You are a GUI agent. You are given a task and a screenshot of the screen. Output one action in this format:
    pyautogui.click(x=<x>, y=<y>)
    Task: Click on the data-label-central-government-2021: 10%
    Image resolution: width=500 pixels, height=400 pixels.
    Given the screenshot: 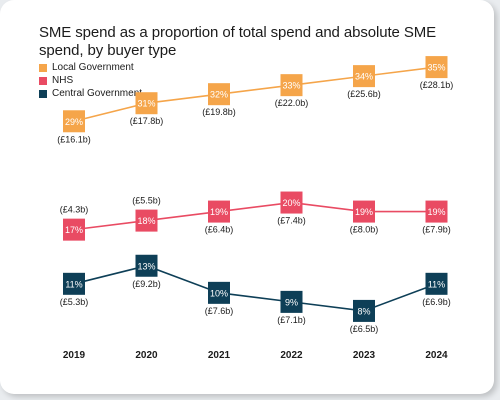 What is the action you would take?
    pyautogui.click(x=219, y=293)
    